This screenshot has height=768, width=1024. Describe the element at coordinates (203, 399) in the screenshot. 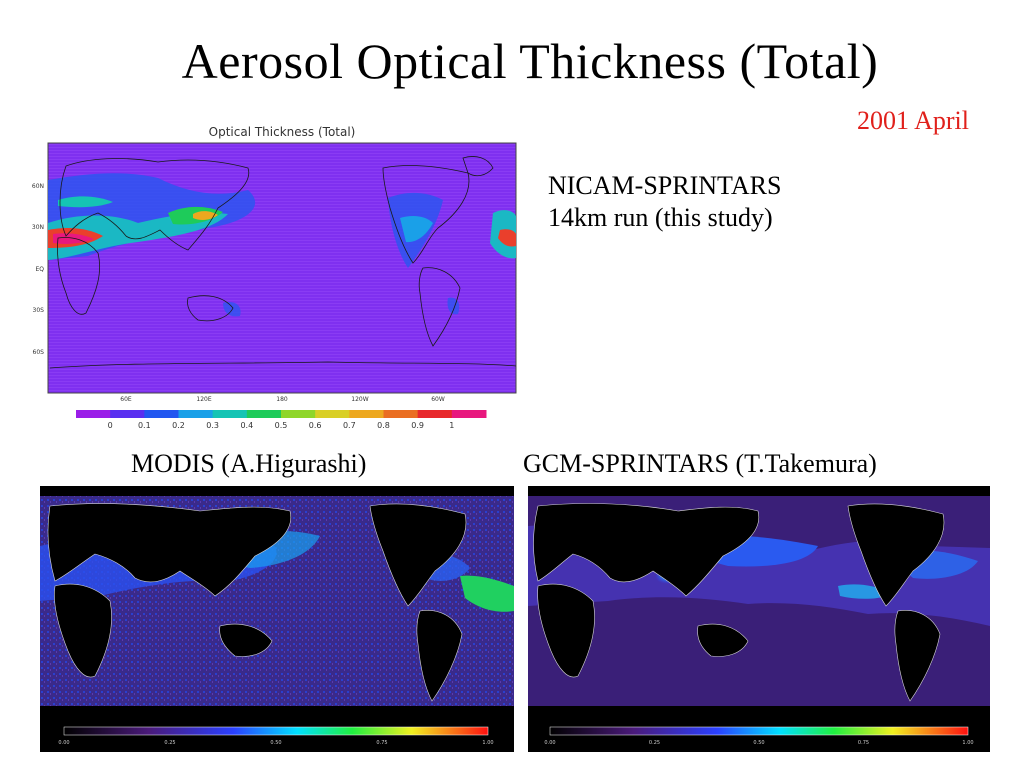

I see `lon-tick-120e: 120E` at that location.